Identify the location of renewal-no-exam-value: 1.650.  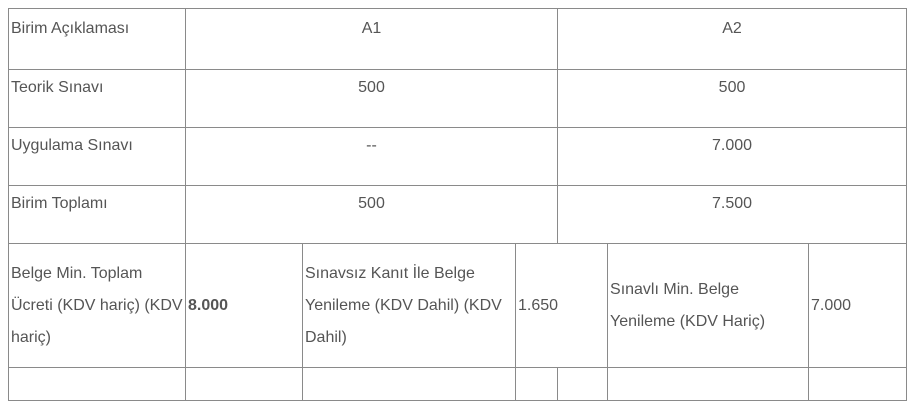
(561, 305).